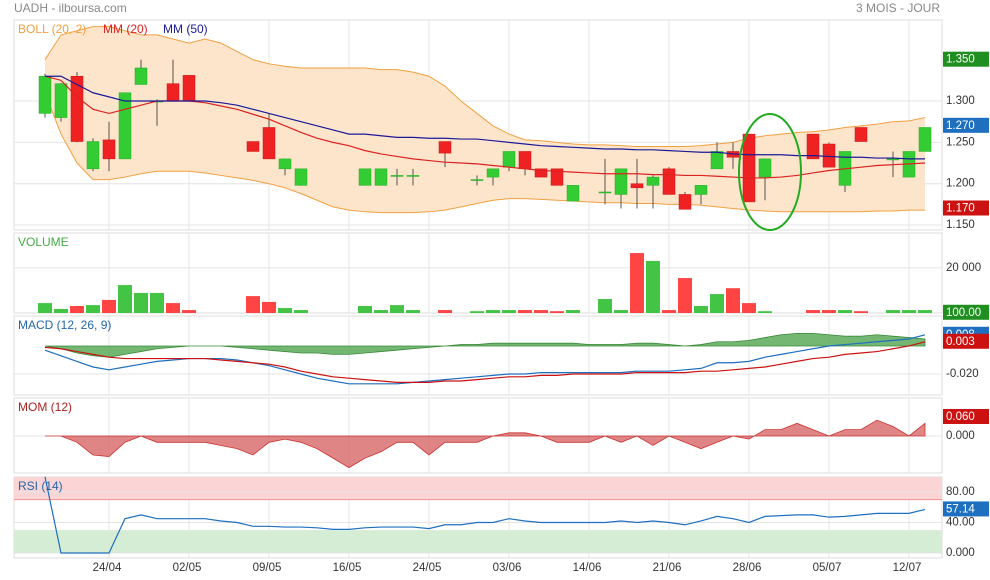 This screenshot has width=990, height=580. Describe the element at coordinates (347, 568) in the screenshot. I see `x-tick-label: 16/05` at that location.